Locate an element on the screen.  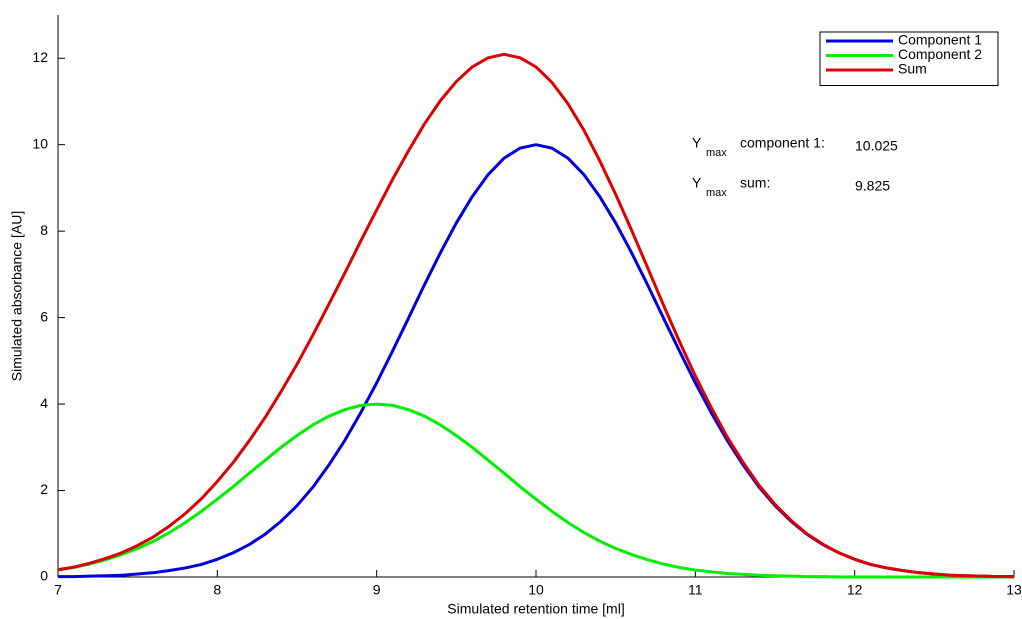
annotation-label: component 1: is located at coordinates (782, 143).